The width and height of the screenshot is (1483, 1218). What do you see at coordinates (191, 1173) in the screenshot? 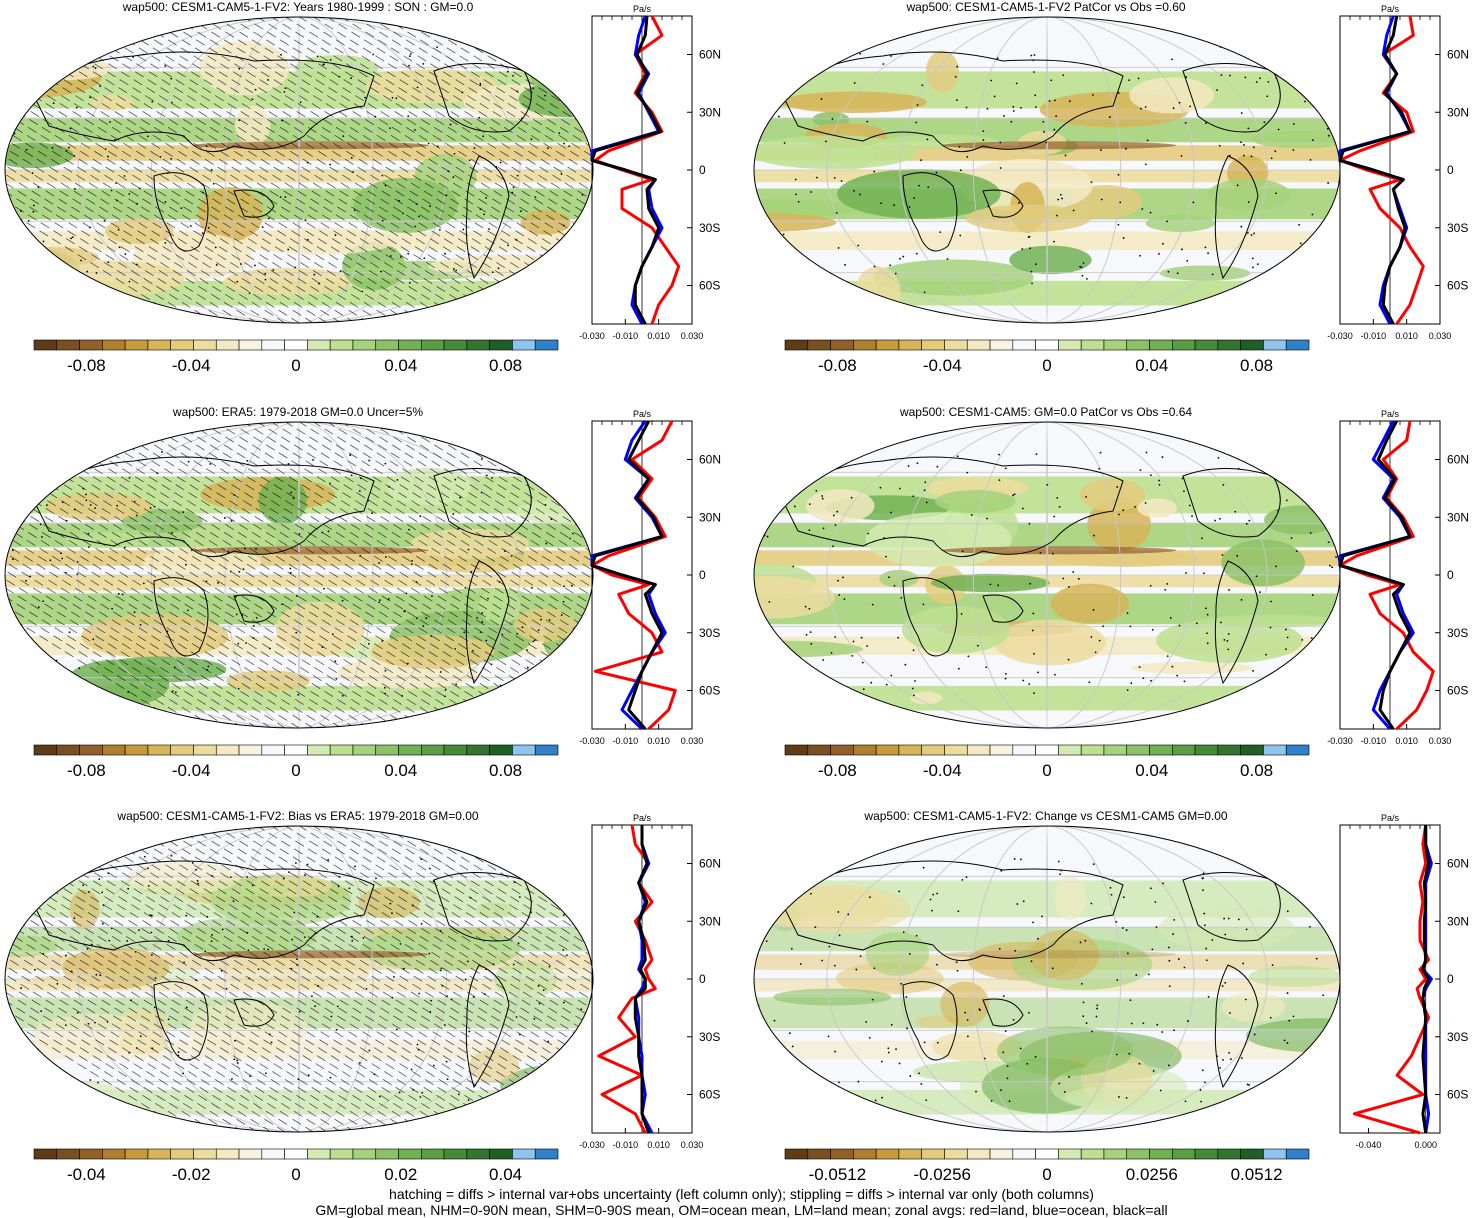
I see `colorbar-tick-label: -0.02` at bounding box center [191, 1173].